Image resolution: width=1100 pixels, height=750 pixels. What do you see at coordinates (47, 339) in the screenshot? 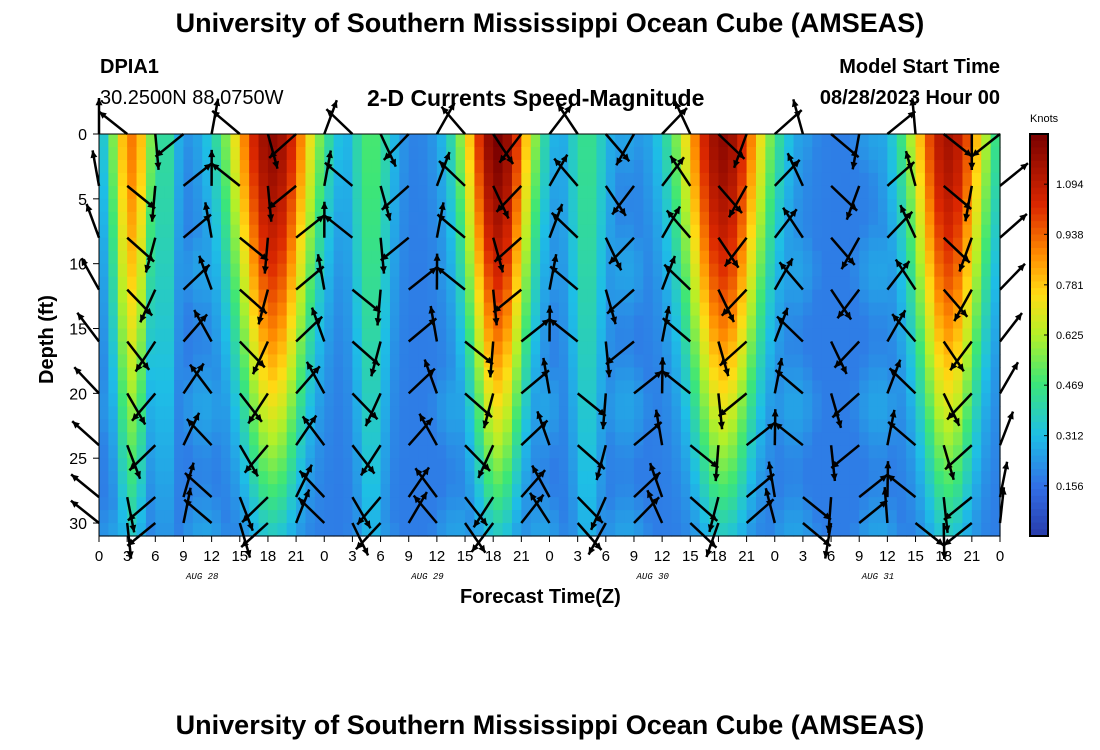
I see `y-axis-label: Depth (ft)` at bounding box center [47, 339].